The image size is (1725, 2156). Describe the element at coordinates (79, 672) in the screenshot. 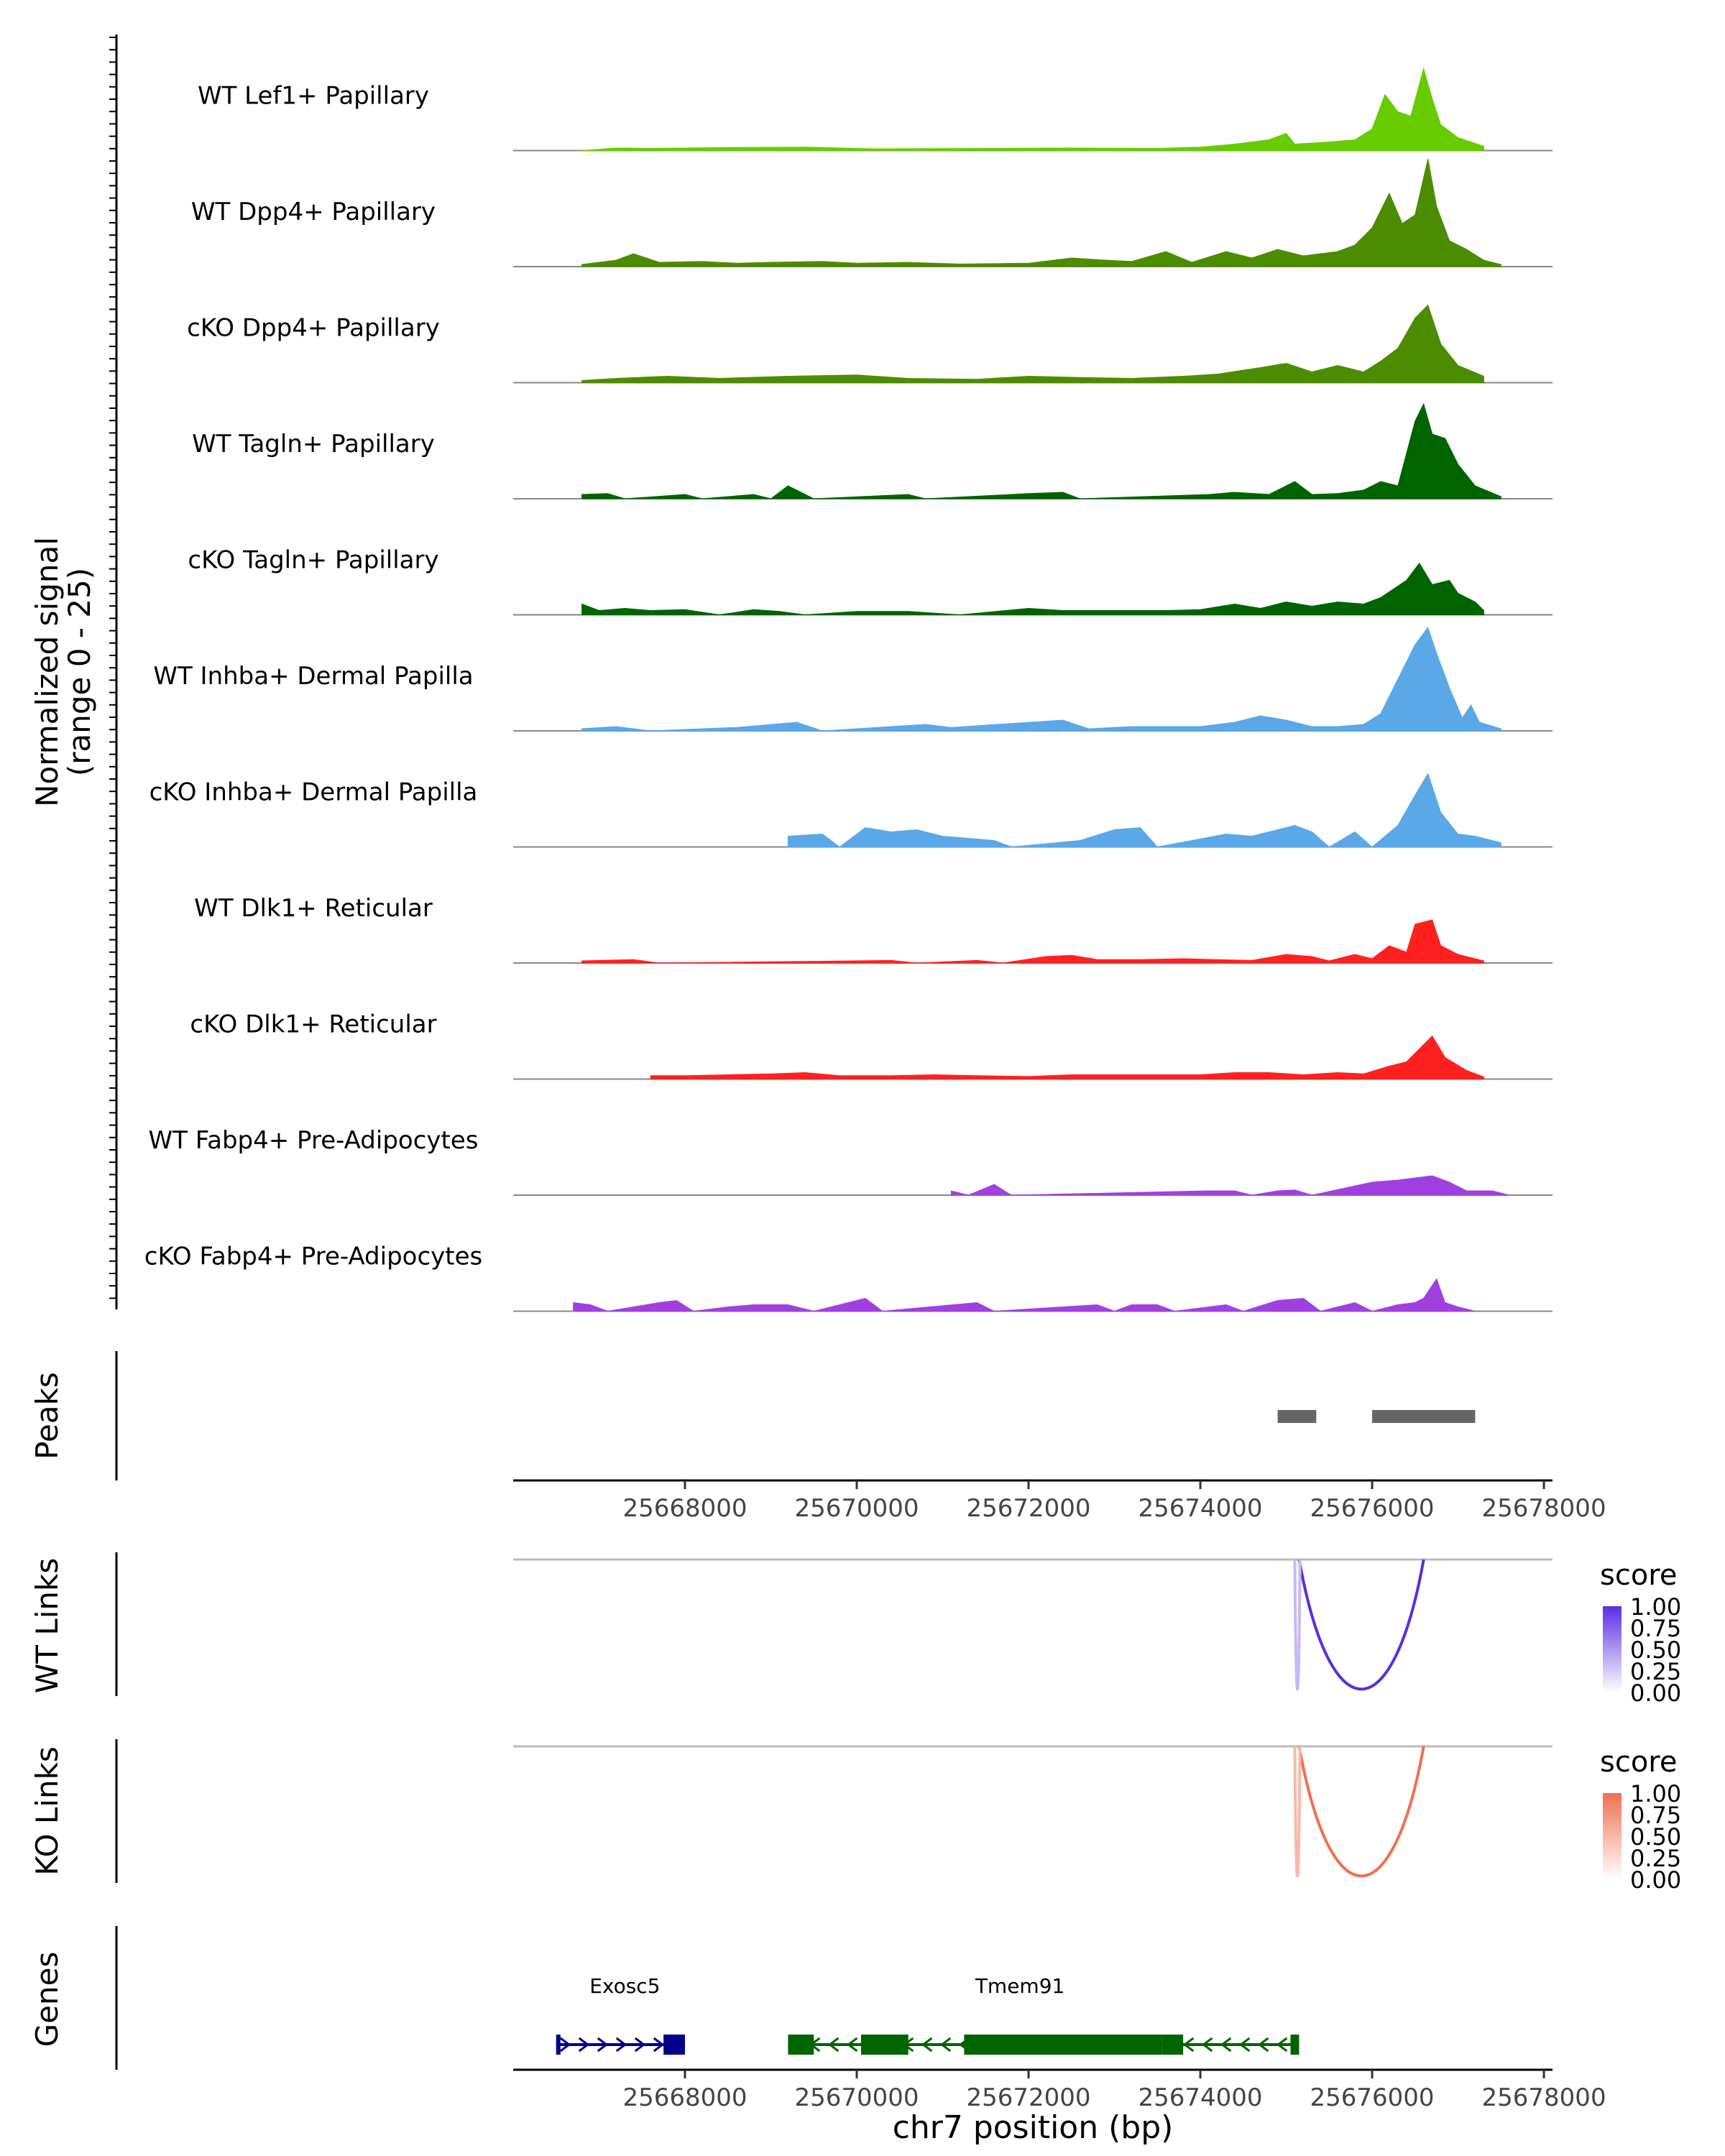

I see `coverage-y-label-line2: (range 0 - 25)` at that location.